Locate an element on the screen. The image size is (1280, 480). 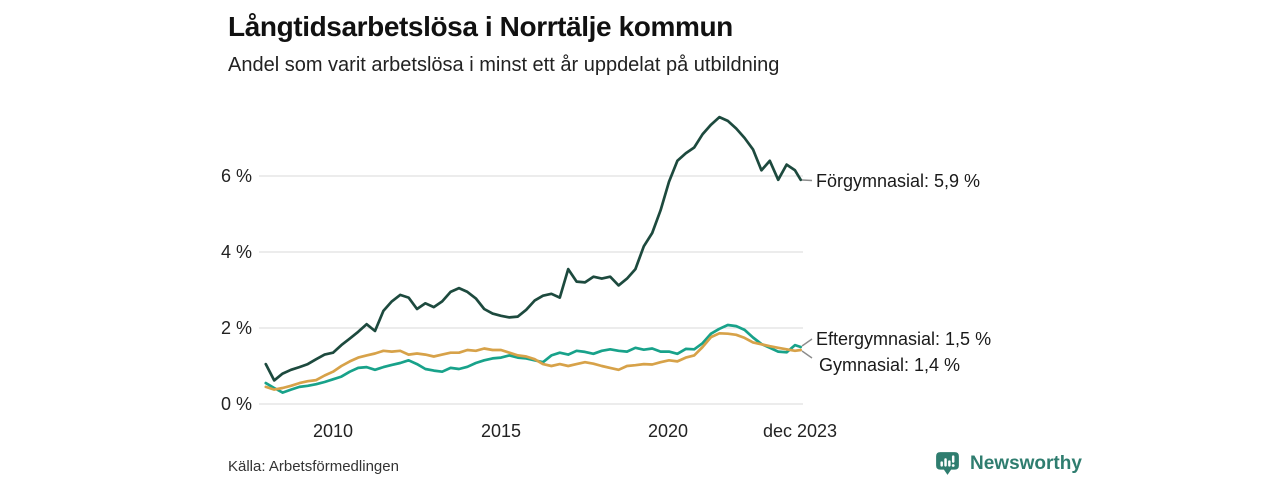
page-title: Långtidsarbetslösa i Norrtälje kommun is located at coordinates (480, 26).